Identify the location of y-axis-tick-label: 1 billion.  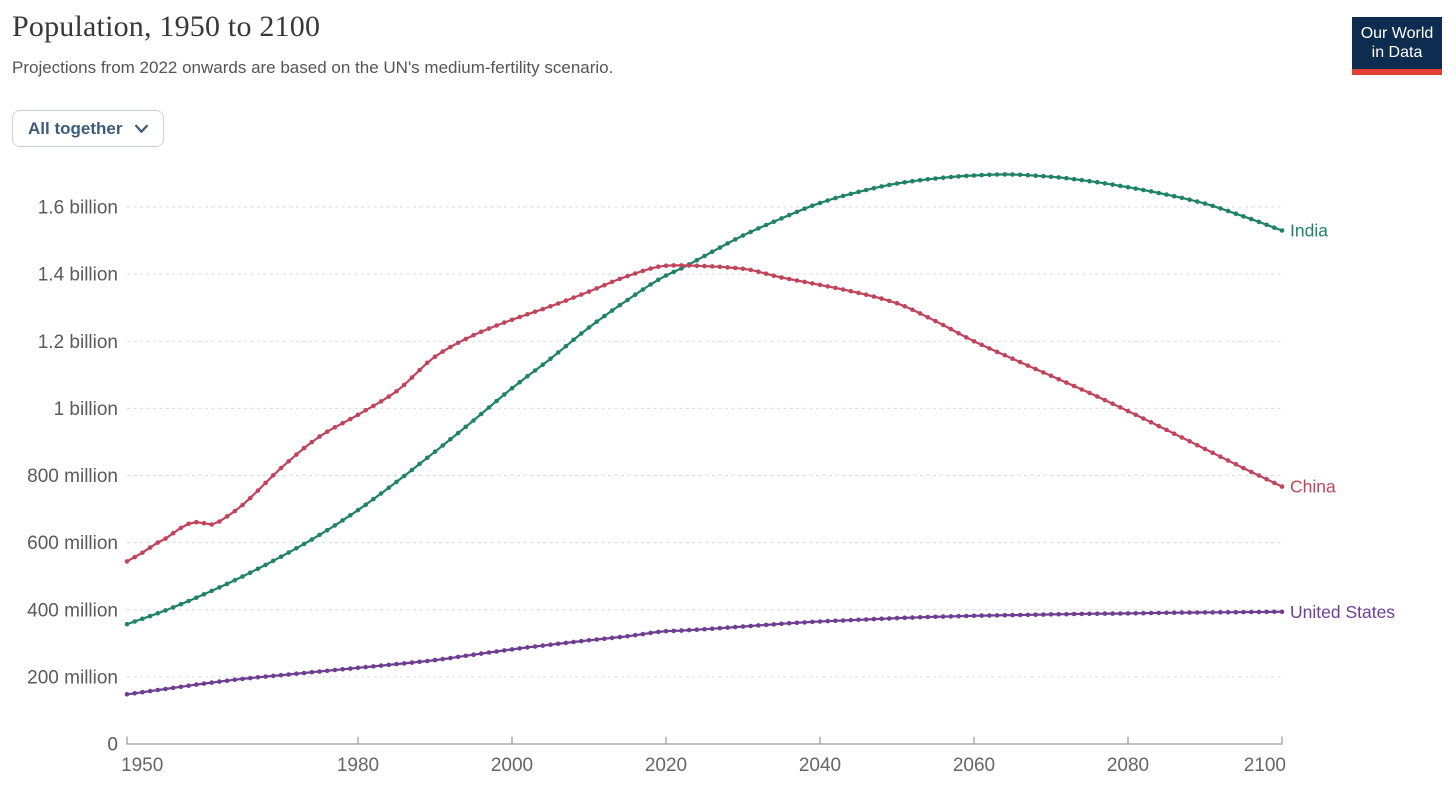
(86, 409).